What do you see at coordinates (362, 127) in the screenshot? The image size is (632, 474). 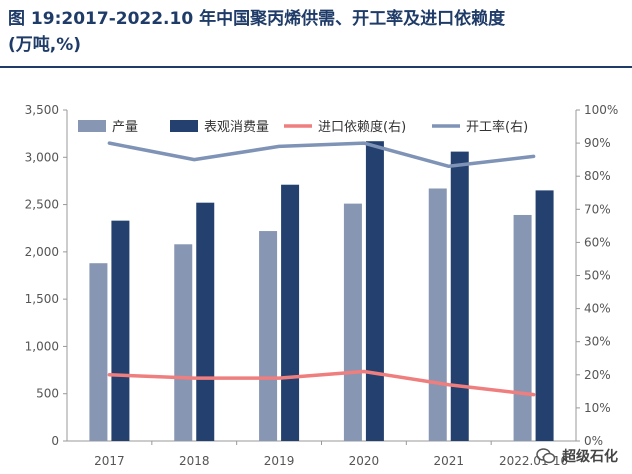 I see `legend-import-dependence-label: 进口依赖度(右)` at bounding box center [362, 127].